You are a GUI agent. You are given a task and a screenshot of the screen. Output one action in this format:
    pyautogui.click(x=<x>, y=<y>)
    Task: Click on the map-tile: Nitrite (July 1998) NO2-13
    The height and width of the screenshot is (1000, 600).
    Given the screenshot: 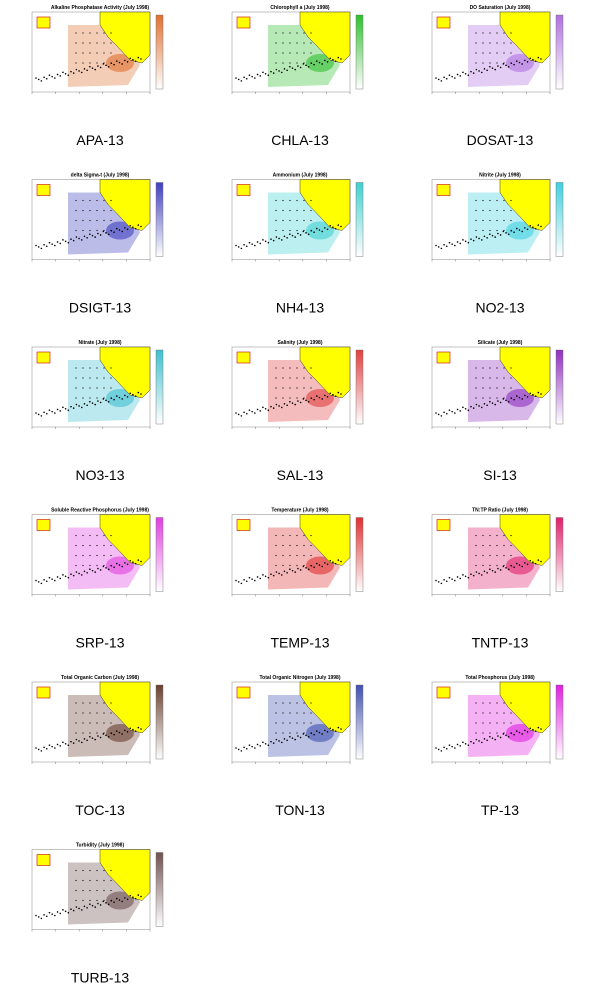 What is the action you would take?
    pyautogui.click(x=497, y=244)
    